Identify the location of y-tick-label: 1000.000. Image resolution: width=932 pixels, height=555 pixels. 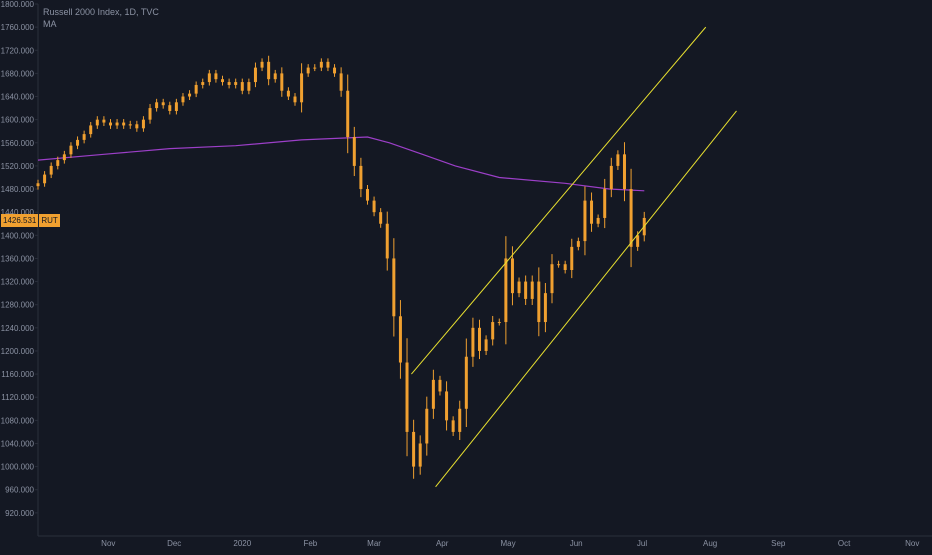
(18, 467).